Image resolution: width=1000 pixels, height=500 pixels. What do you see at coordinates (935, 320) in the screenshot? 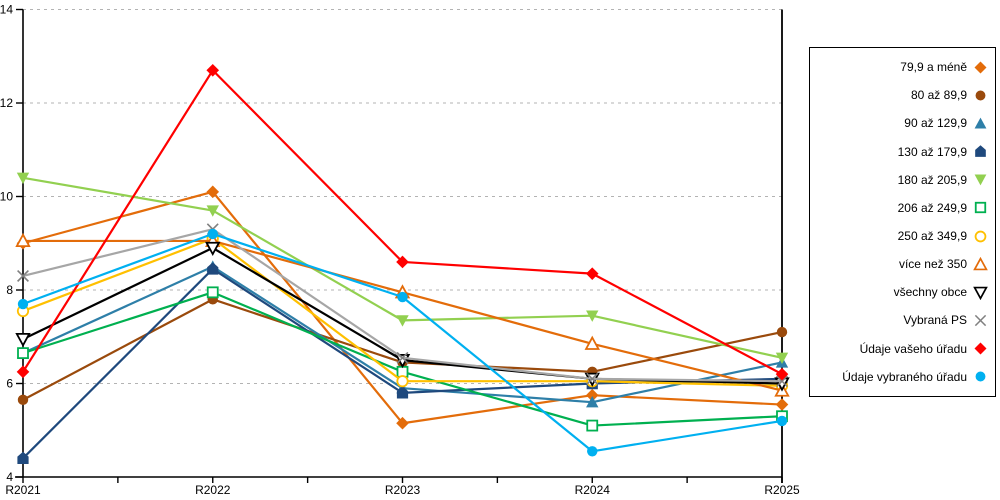
I see `legend-item-label: Vybraná PS` at bounding box center [935, 320].